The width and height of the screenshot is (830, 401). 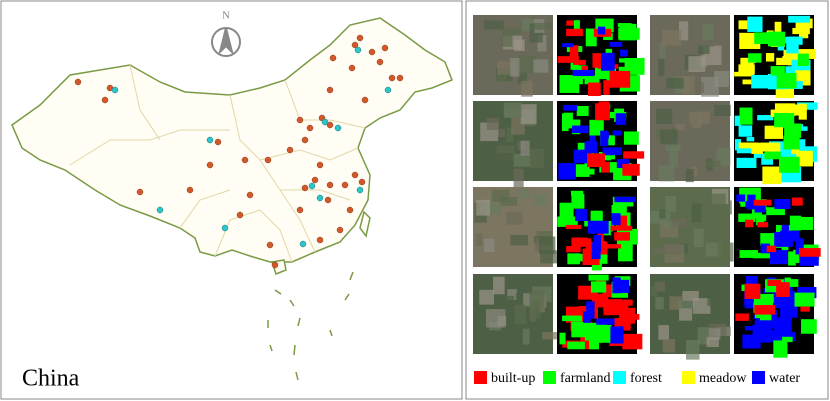 What do you see at coordinates (51, 379) in the screenshot?
I see `region-label: China` at bounding box center [51, 379].